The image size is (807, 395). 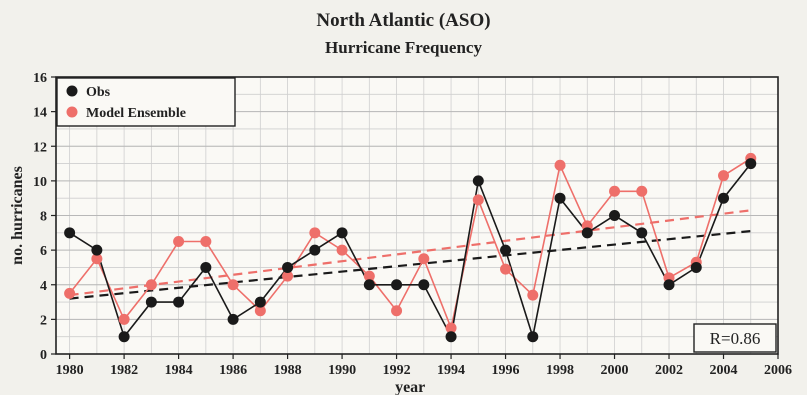 What do you see at coordinates (40, 182) in the screenshot?
I see `y-tick-label: 10` at bounding box center [40, 182].